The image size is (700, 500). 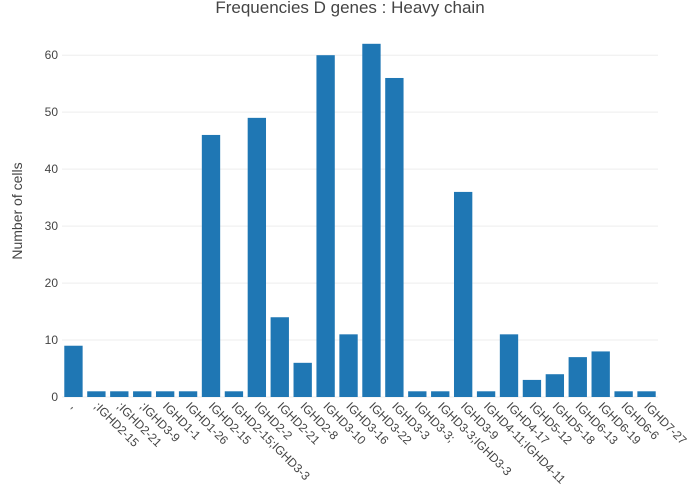 I want to click on y-tick-label: 10, so click(x=52, y=340).